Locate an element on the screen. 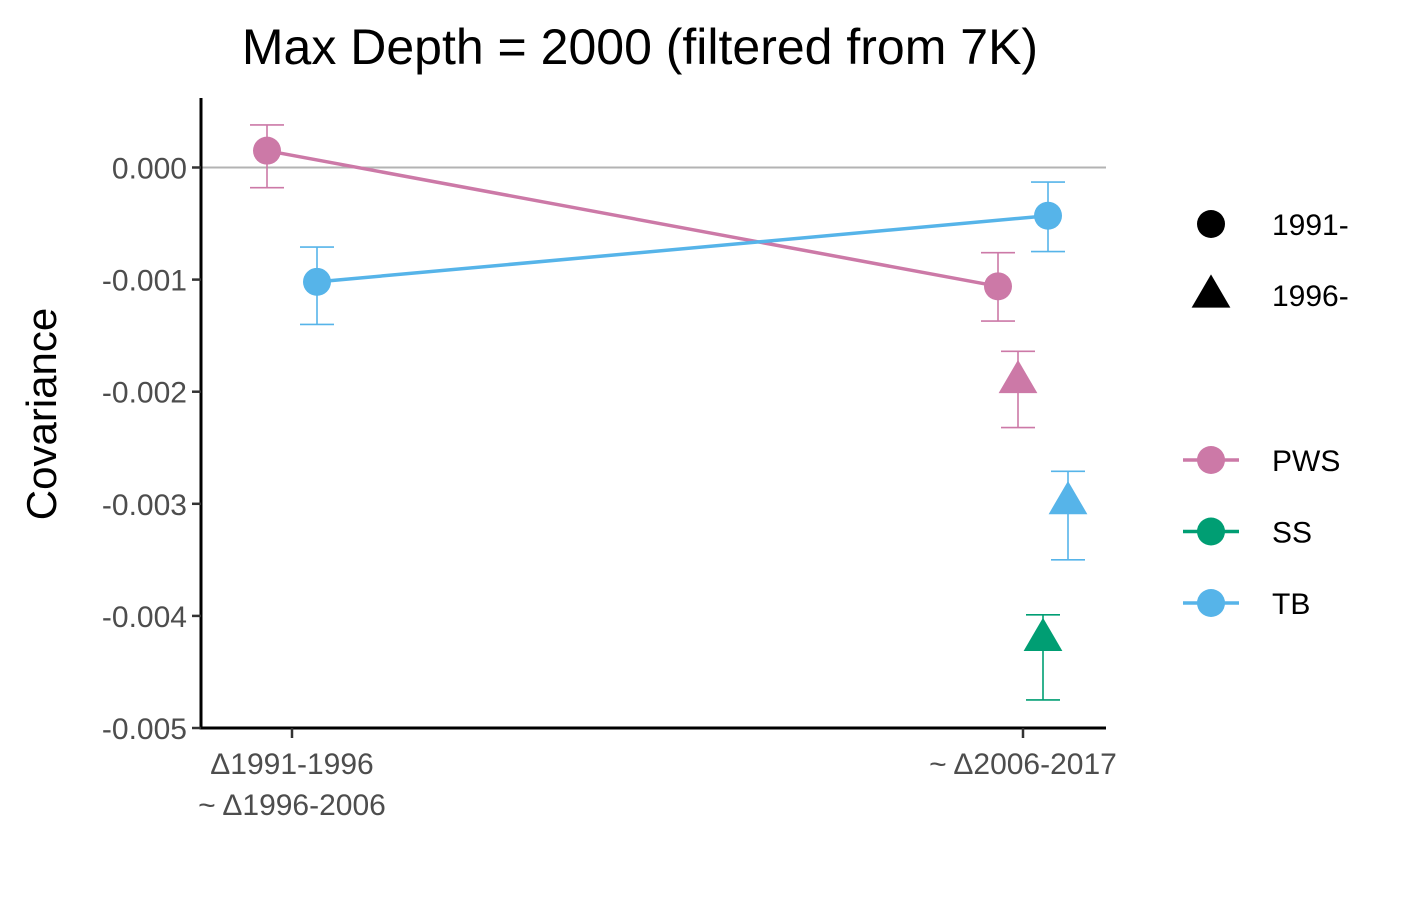 This screenshot has height=900, width=1410. legend-key-point-pws is located at coordinates (1211, 460).